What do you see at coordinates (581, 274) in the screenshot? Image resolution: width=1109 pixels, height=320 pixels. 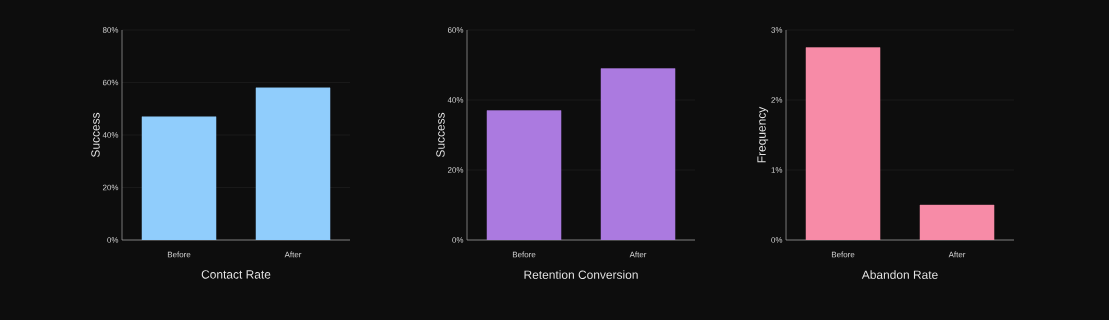 I see `x-axis-title: Retention Conversion` at bounding box center [581, 274].